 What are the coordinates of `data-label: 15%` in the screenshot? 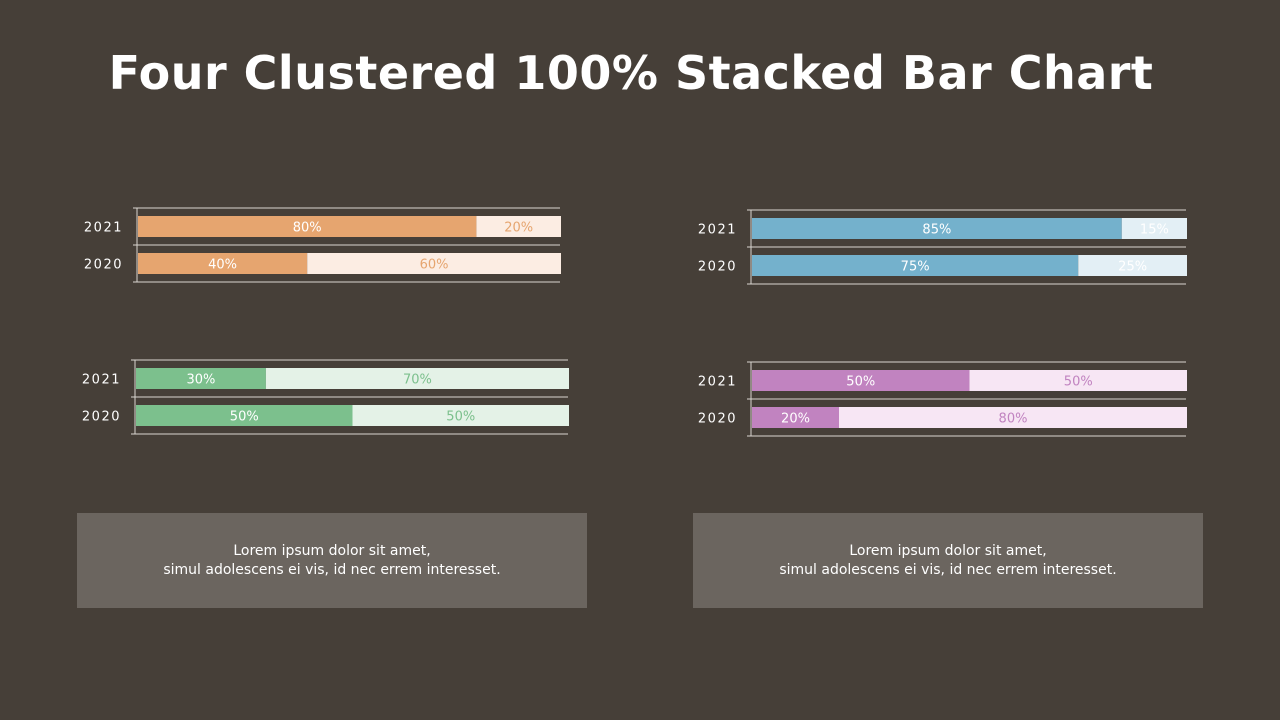 It's located at (1154, 230).